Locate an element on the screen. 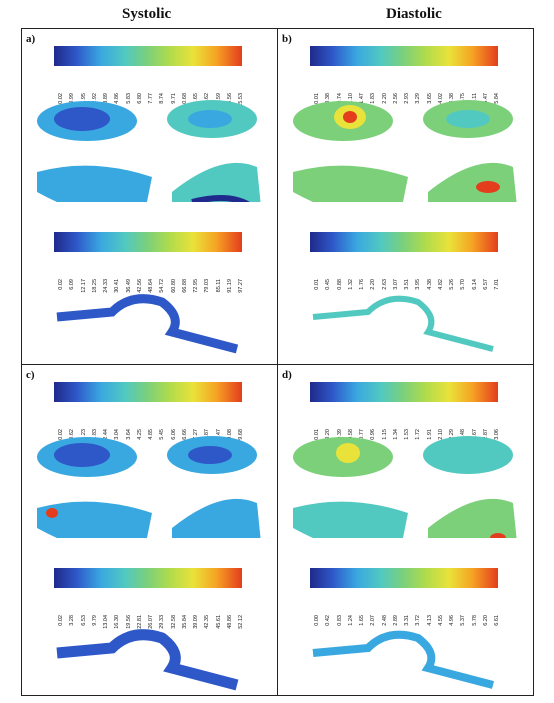 The width and height of the screenshot is (554, 703). panel-label: b) is located at coordinates (287, 39).